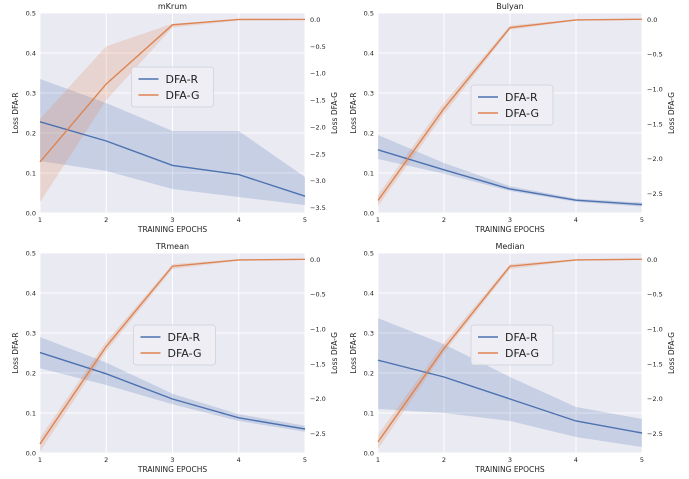 The width and height of the screenshot is (689, 479). Describe the element at coordinates (318, 208) in the screenshot. I see `y-right-tick-label: −3.5` at that location.